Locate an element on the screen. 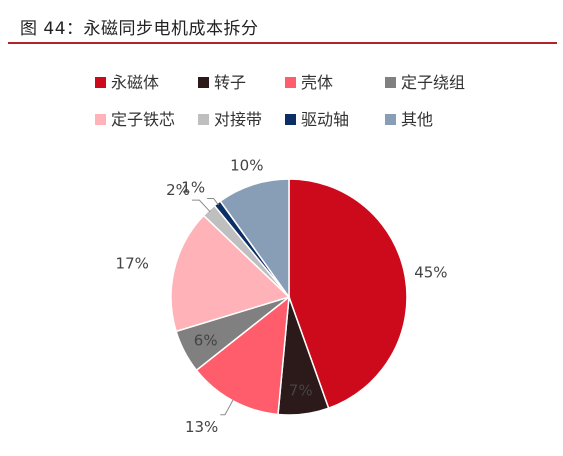 The image size is (563, 456). legend-item: 对接带 is located at coordinates (230, 119).